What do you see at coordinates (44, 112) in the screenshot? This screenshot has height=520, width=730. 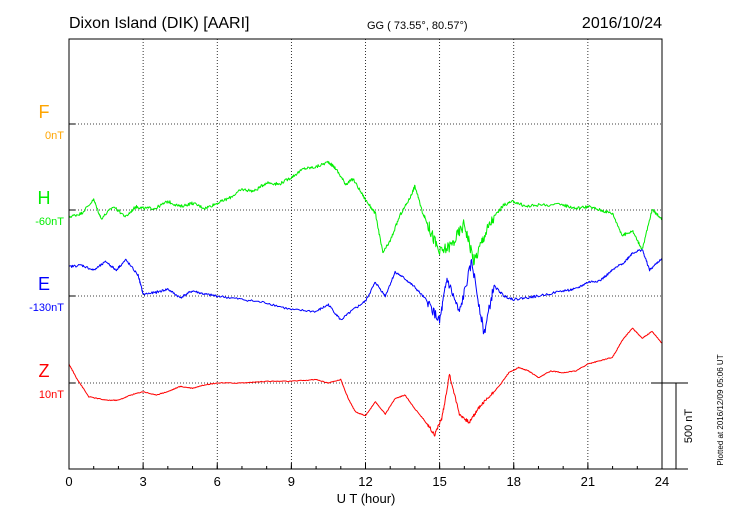 I see `series-name-label: F` at bounding box center [44, 112].